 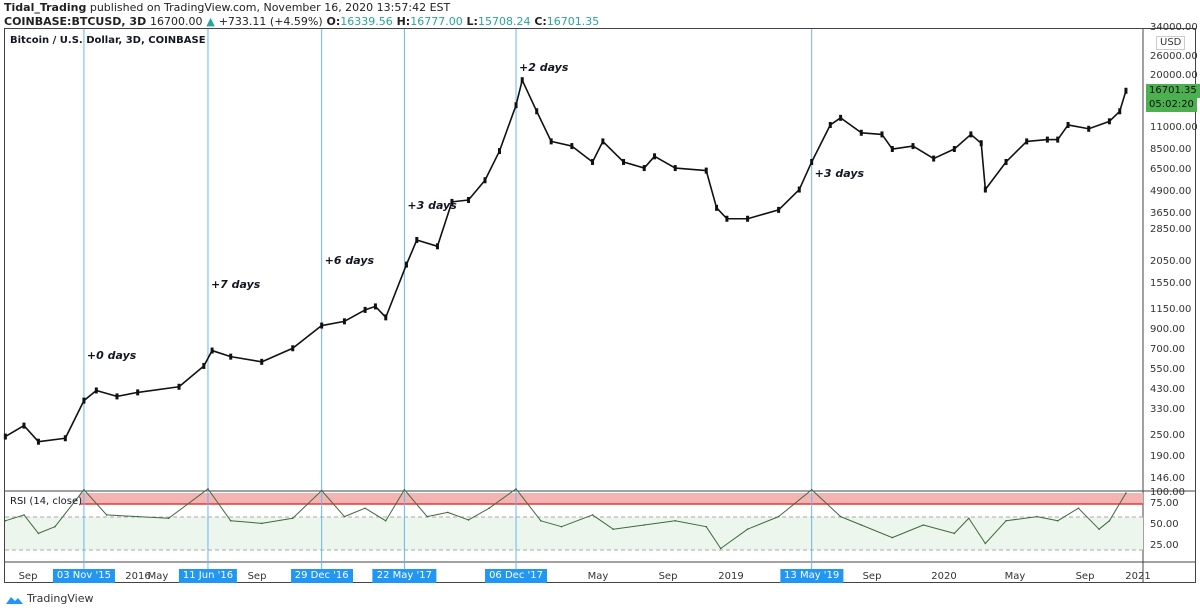 I want to click on price-tick-label: 8500.00, so click(x=1171, y=149).